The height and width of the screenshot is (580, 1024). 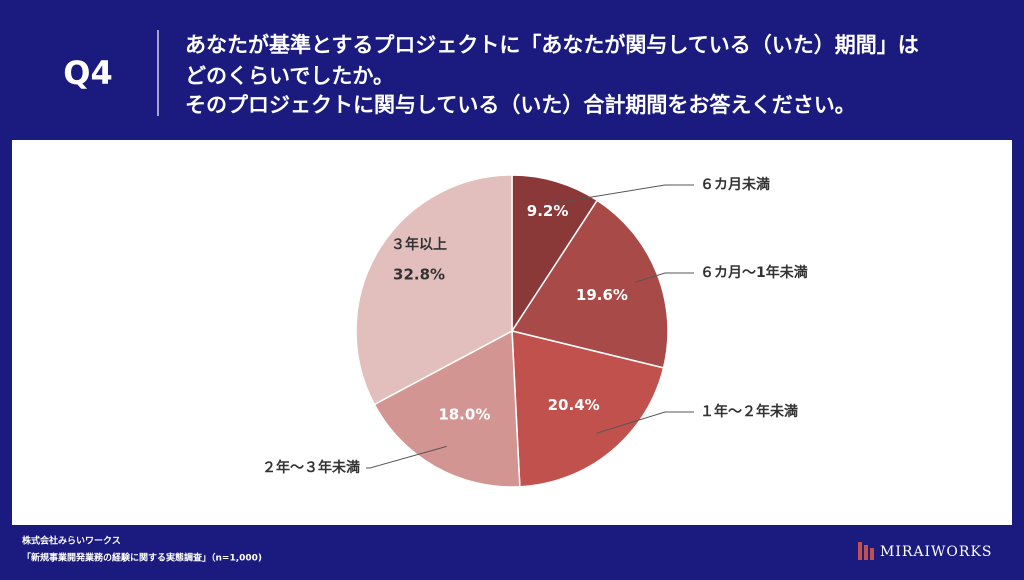 I want to click on value-label: 19.6%, so click(x=602, y=295).